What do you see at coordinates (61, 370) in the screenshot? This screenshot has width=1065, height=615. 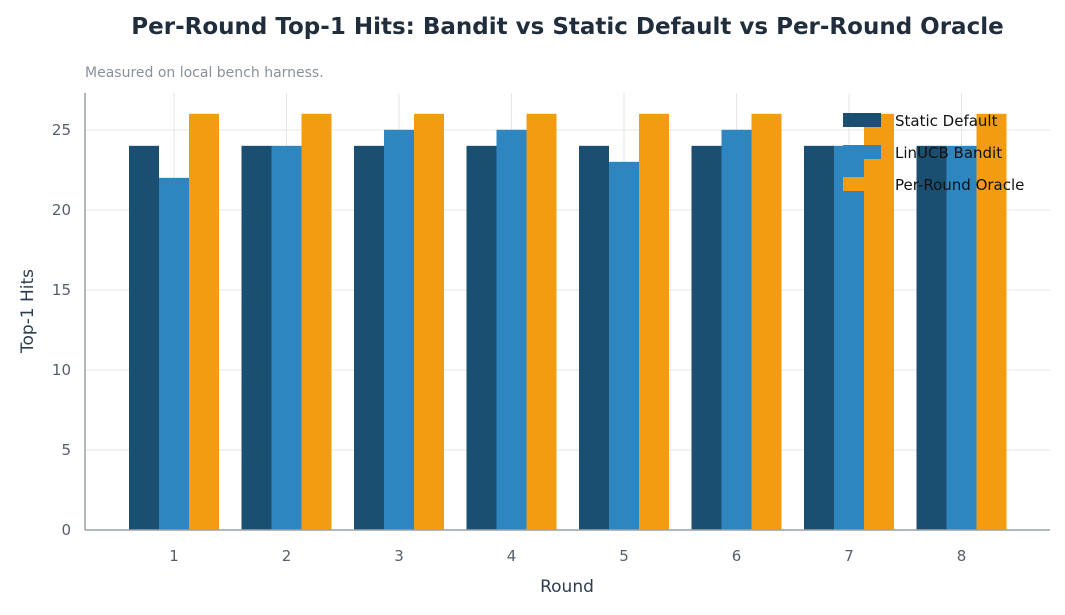 I see `y-tick-label: 10` at bounding box center [61, 370].